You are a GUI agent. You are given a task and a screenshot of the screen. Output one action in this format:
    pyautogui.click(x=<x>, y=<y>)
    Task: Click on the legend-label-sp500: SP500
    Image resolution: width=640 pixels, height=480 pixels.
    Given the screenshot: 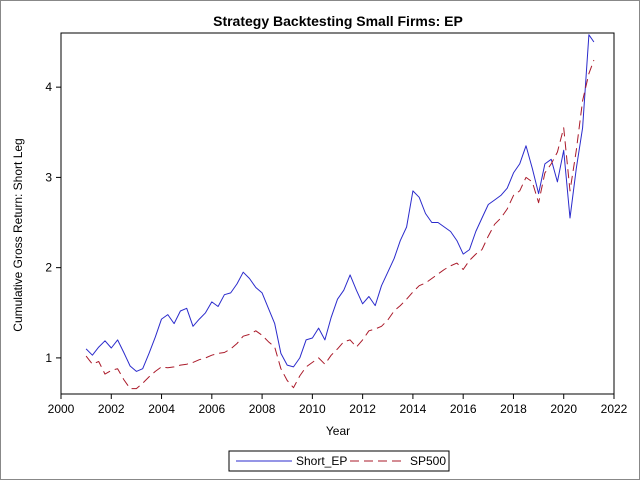 What is the action you would take?
    pyautogui.click(x=428, y=461)
    